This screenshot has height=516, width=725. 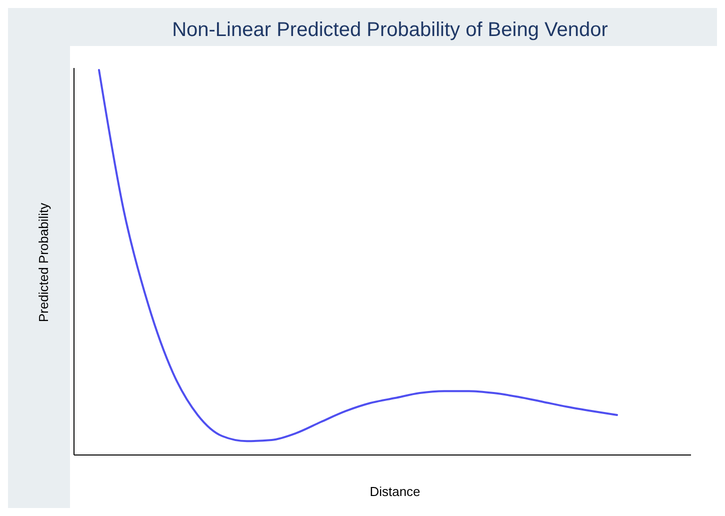 What do you see at coordinates (395, 491) in the screenshot?
I see `x-axis-title: Distance` at bounding box center [395, 491].